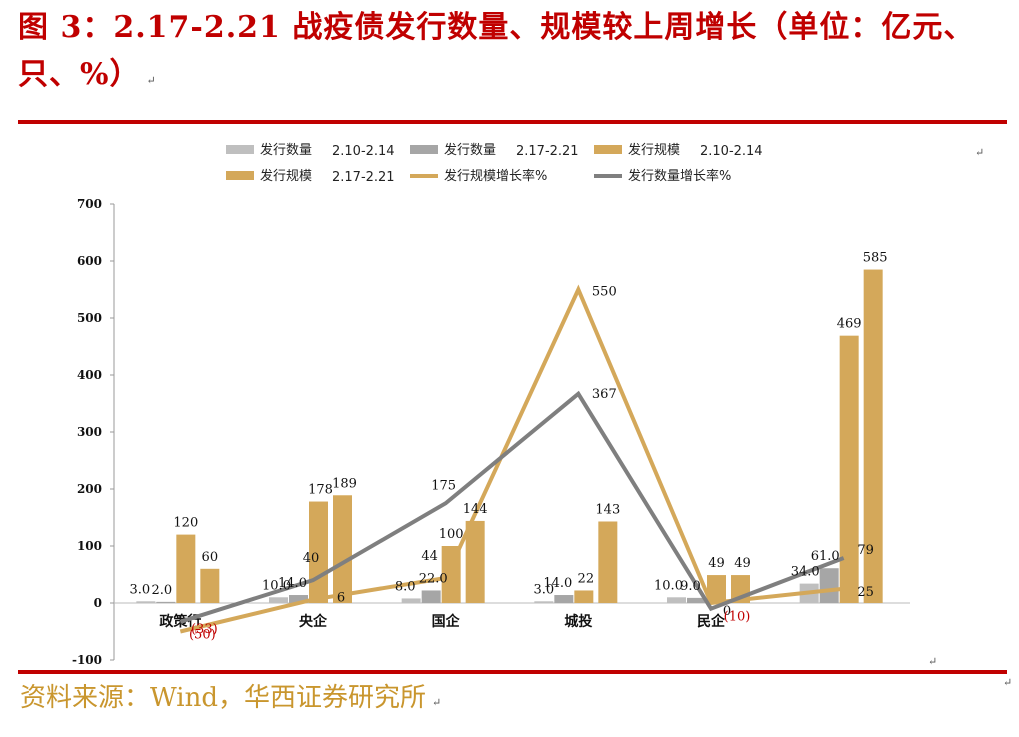 The image size is (1019, 737). I want to click on data-label: 6, so click(341, 598).